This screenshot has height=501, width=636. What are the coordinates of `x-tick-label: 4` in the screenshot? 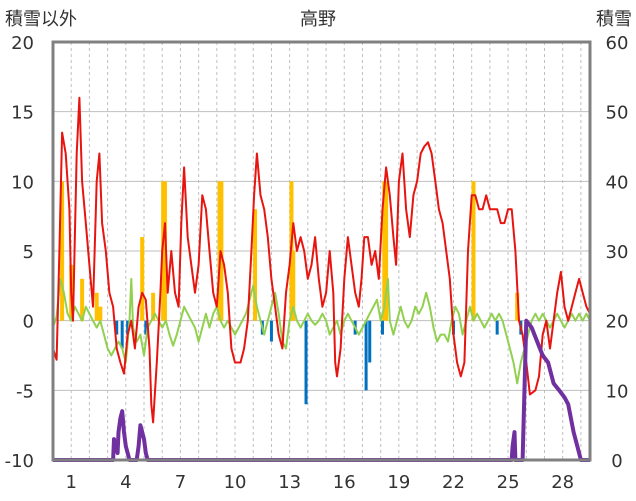 It's located at (125, 482).